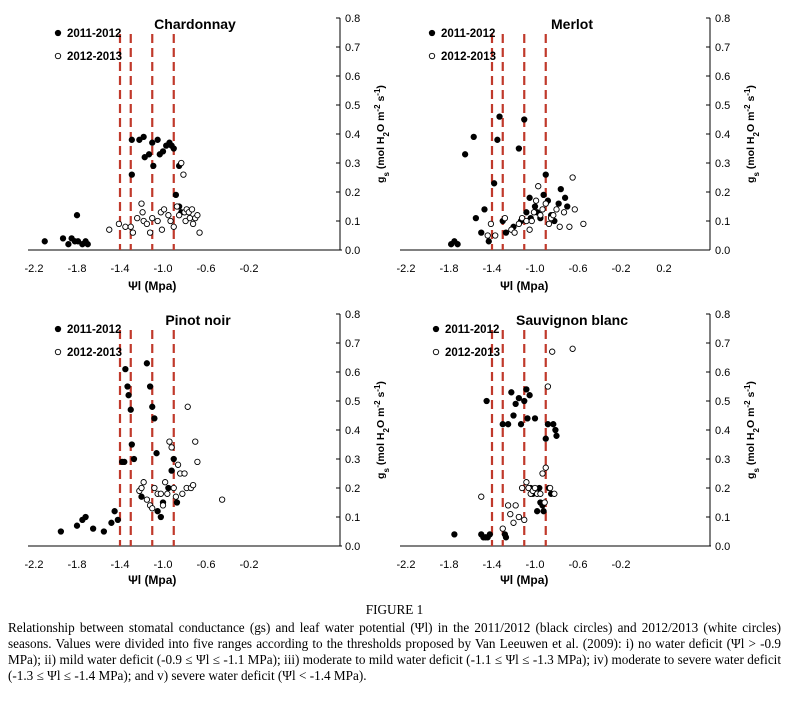  I want to click on y-tick-label: 0.7, so click(352, 48).